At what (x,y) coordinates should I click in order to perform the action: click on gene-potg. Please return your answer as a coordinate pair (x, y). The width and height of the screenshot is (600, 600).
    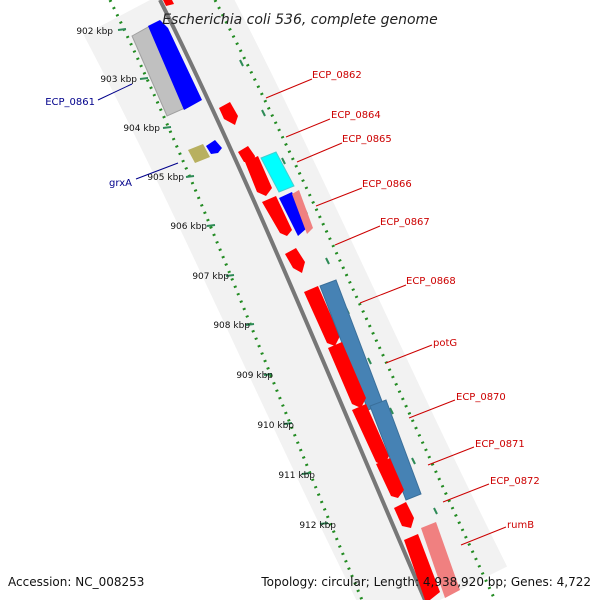
    Looking at the image, I should click on (347, 375).